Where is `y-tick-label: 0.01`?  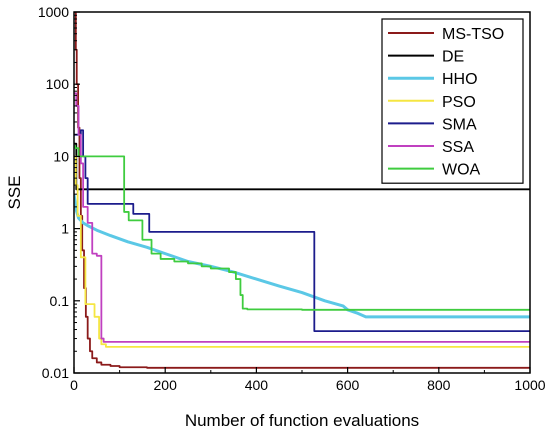
y-tick-label: 0.01 is located at coordinates (55, 373).